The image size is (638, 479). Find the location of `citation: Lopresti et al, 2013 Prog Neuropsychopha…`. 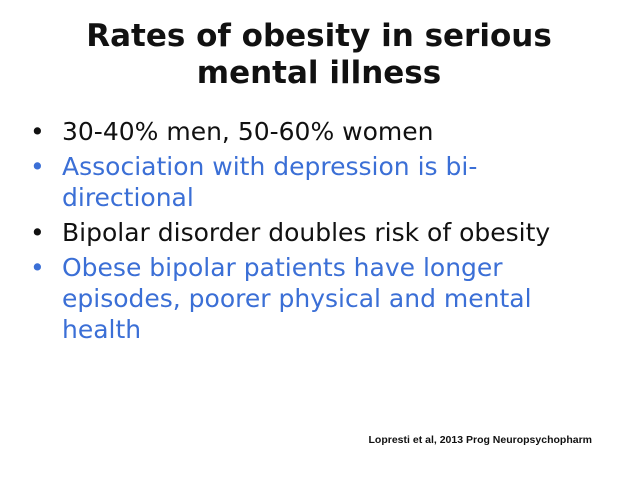

citation: Lopresti et al, 2013 Prog Neuropsychopha… is located at coordinates (480, 440).